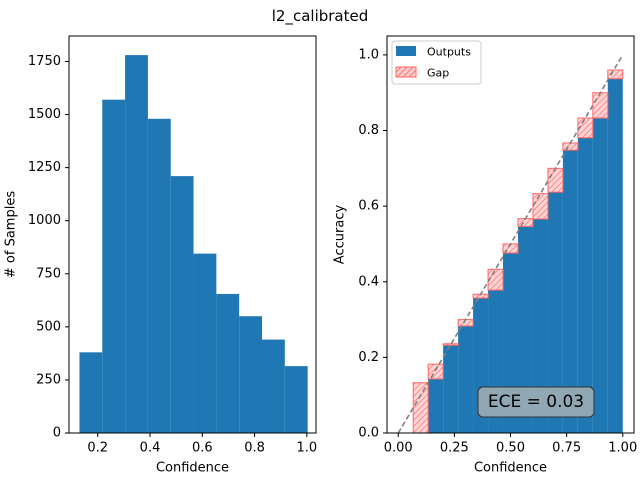 Image resolution: width=640 pixels, height=480 pixels. Describe the element at coordinates (320, 16) in the screenshot. I see `figure-title: l2_calibrated` at that location.